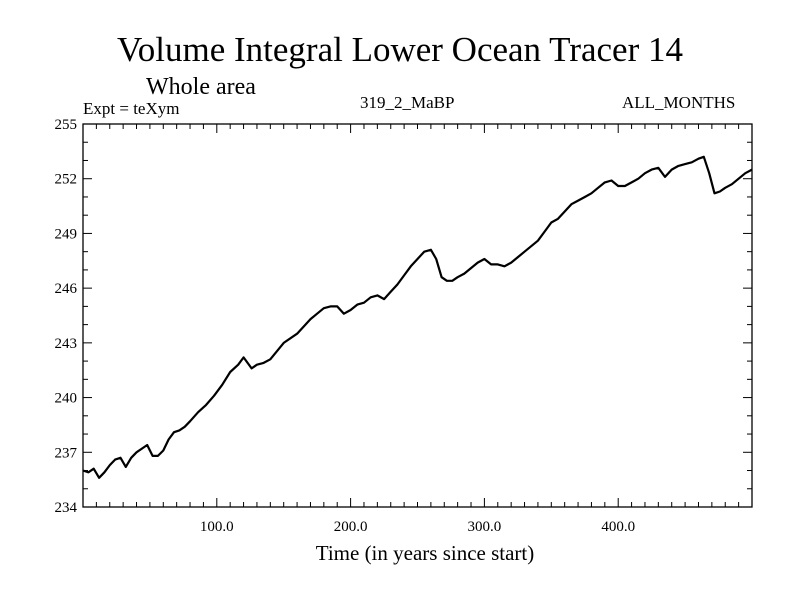 The width and height of the screenshot is (800, 600). What do you see at coordinates (400, 49) in the screenshot?
I see `chart-title: Volume Integral Lower Ocean Tracer 14` at bounding box center [400, 49].